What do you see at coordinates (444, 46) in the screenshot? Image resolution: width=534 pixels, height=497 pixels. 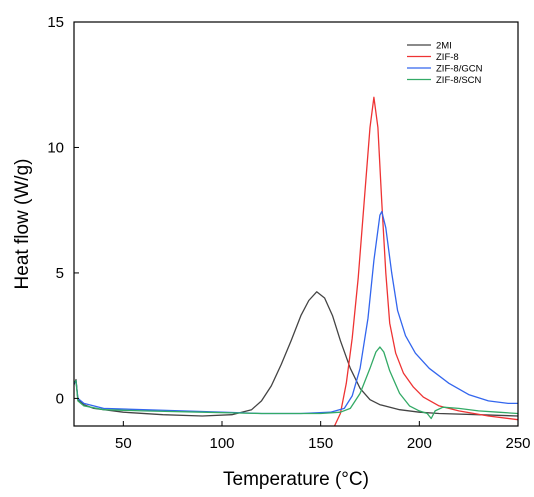 I see `legend-label: 2MI` at bounding box center [444, 46].